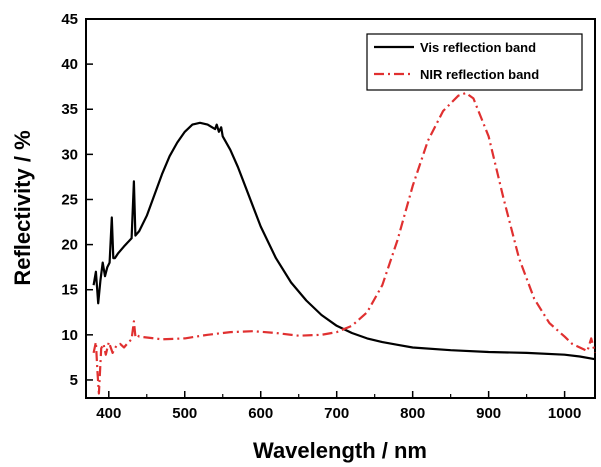  What do you see at coordinates (69, 290) in the screenshot?
I see `y-tick-label: 15` at bounding box center [69, 290].